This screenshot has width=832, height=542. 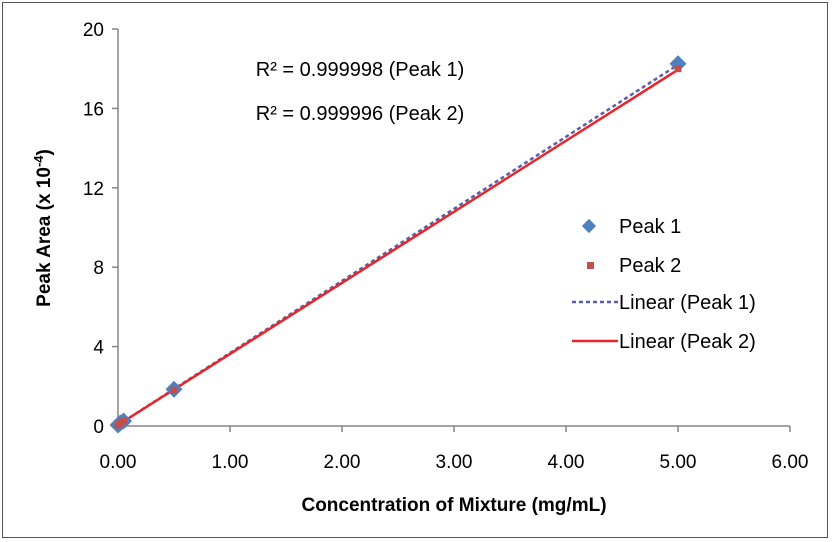 I want to click on y-axis-title-exponent: -4, so click(x=38, y=161).